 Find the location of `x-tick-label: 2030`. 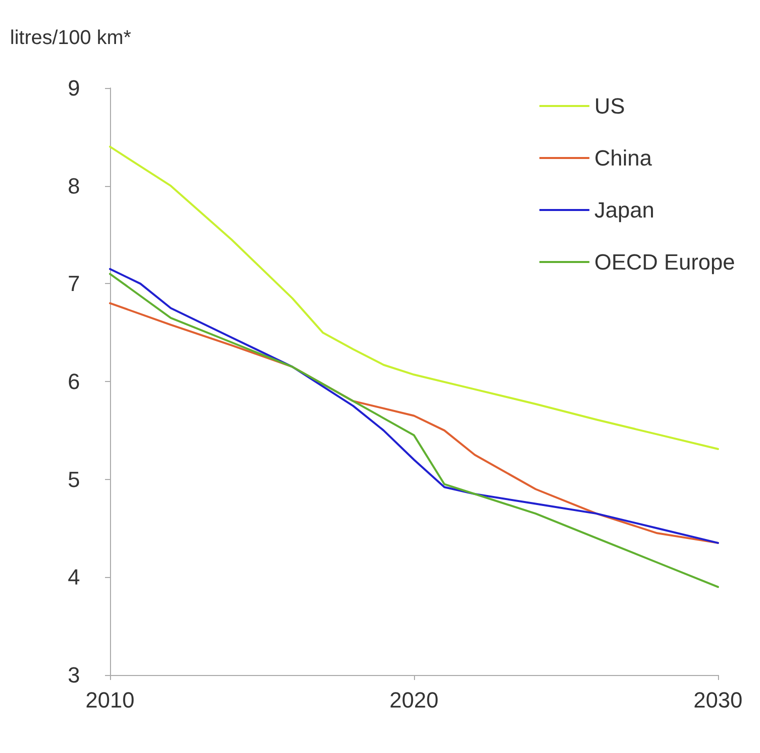

x-tick-label: 2030 is located at coordinates (718, 700).